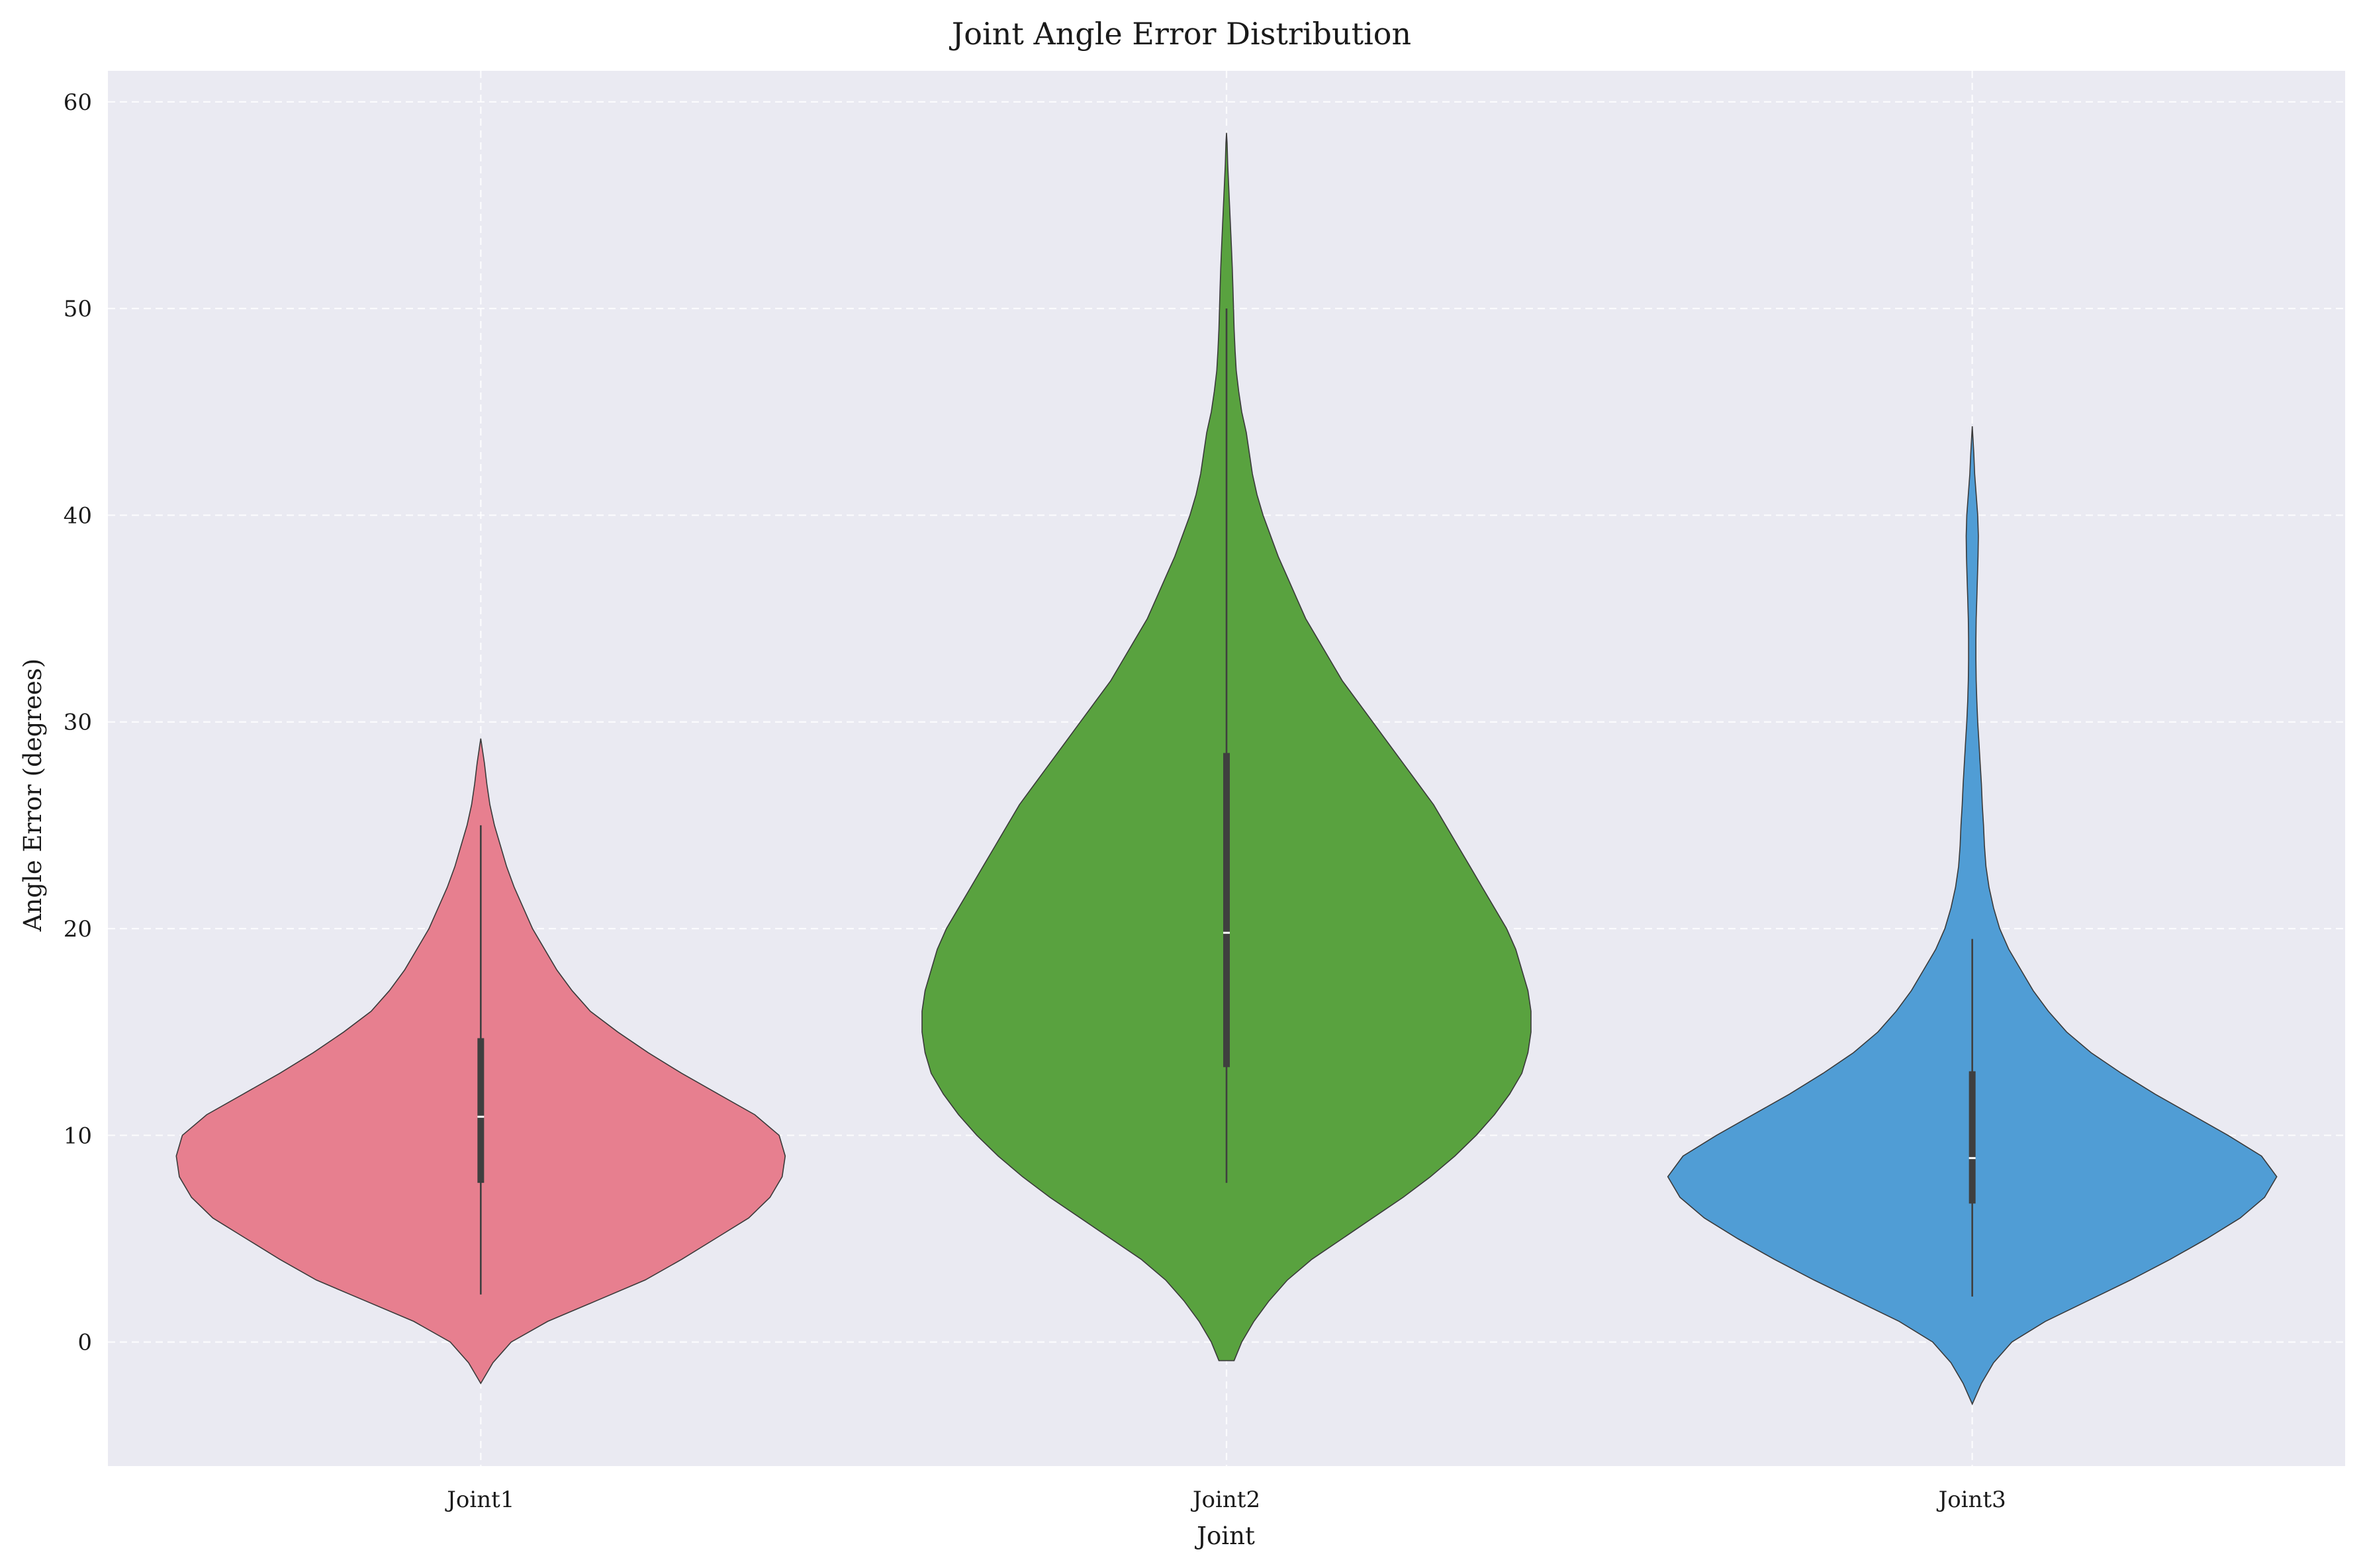 The image size is (2363, 1568). Describe the element at coordinates (84, 1343) in the screenshot. I see `y-tick-label: 0` at that location.